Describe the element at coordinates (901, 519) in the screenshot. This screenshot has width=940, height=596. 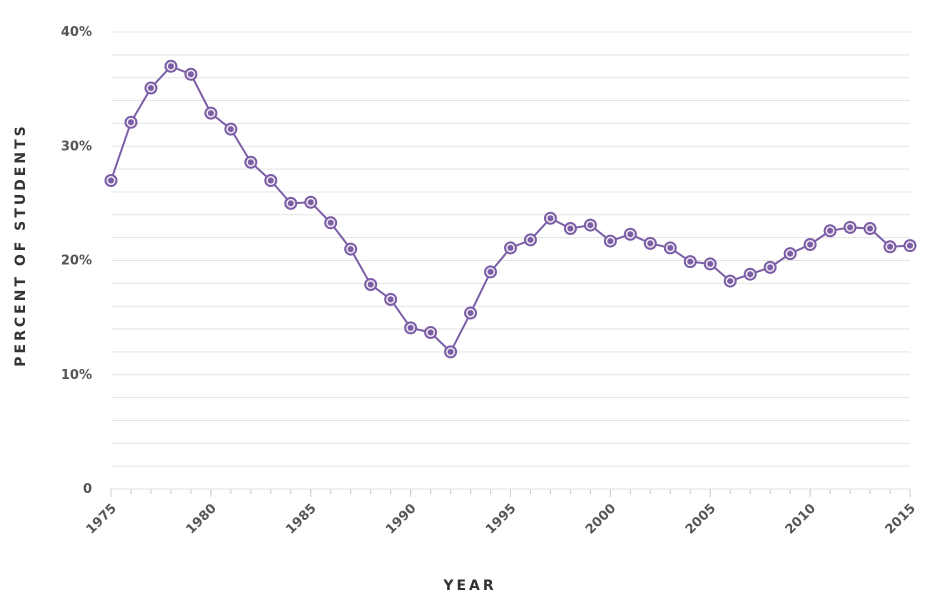
I see `x-tick-label: 2015` at that location.